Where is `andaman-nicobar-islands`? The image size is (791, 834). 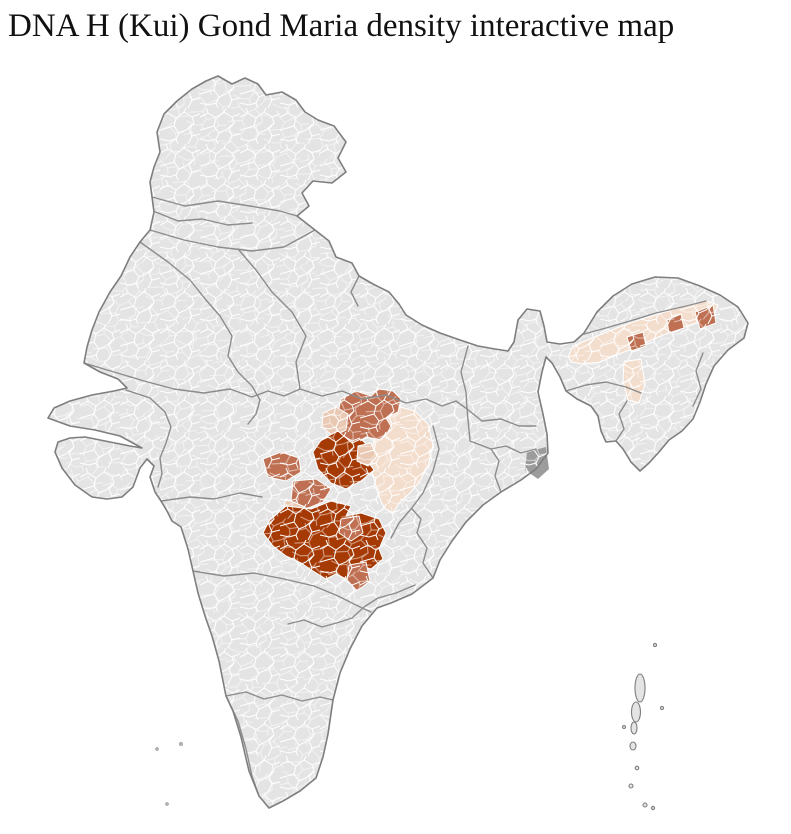 andaman-nicobar-islands is located at coordinates (643, 726).